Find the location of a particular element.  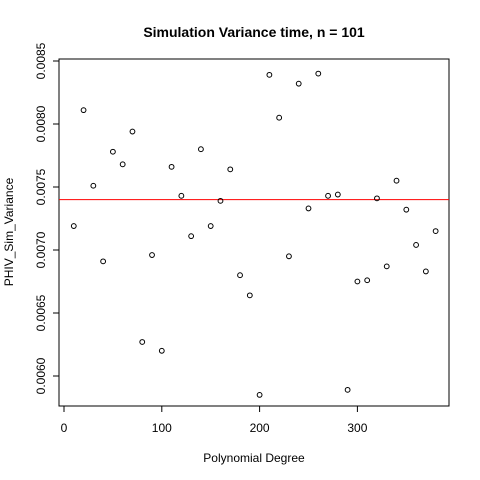

x-tick-label: 100 is located at coordinates (162, 428).